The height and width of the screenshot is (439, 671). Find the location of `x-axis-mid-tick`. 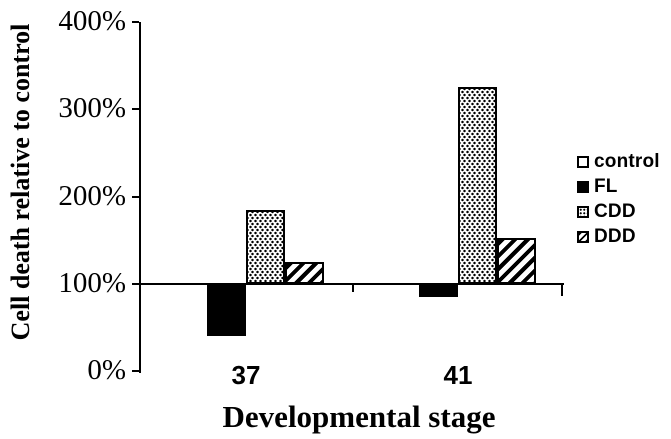

x-axis-mid-tick is located at coordinates (353, 288).